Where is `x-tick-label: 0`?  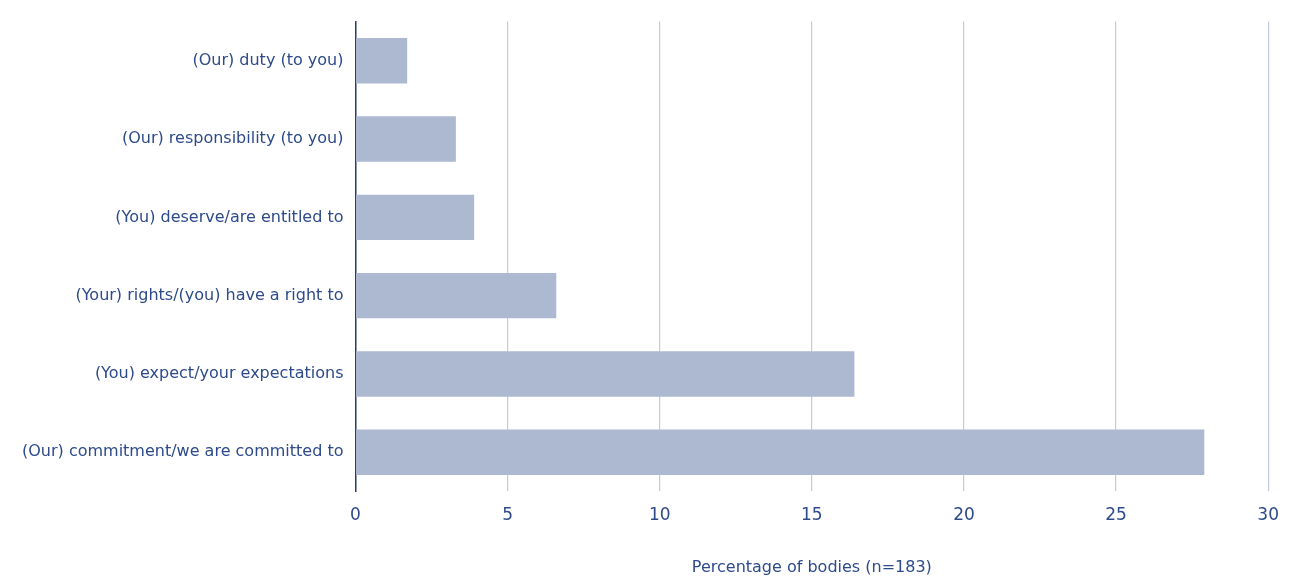 x-tick-label: 0 is located at coordinates (355, 514).